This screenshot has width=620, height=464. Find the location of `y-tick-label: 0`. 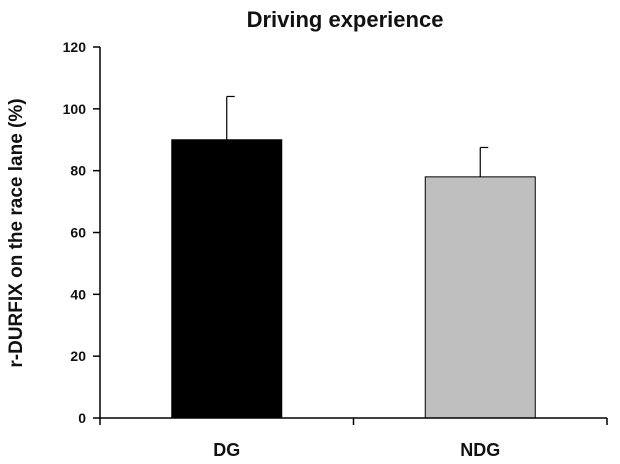

y-tick-label: 0 is located at coordinates (82, 418).